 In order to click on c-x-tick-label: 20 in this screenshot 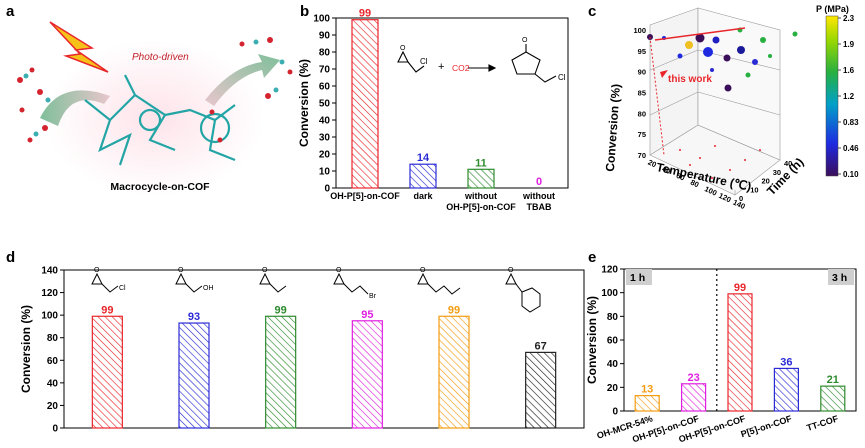, I will do `click(651, 164)`.